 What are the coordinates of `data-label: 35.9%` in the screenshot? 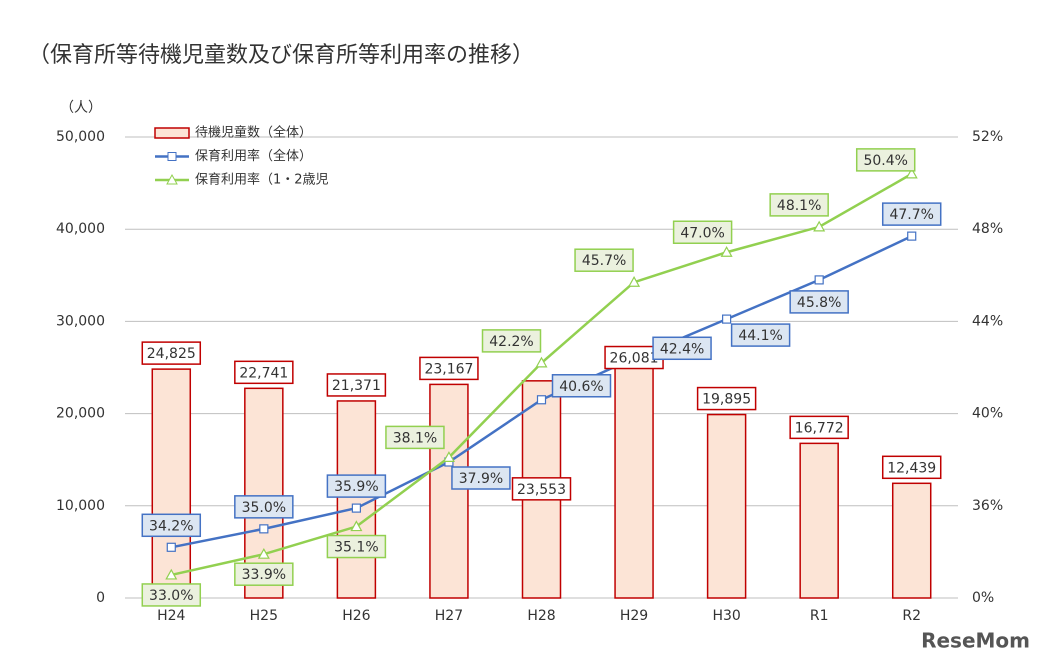 It's located at (356, 487).